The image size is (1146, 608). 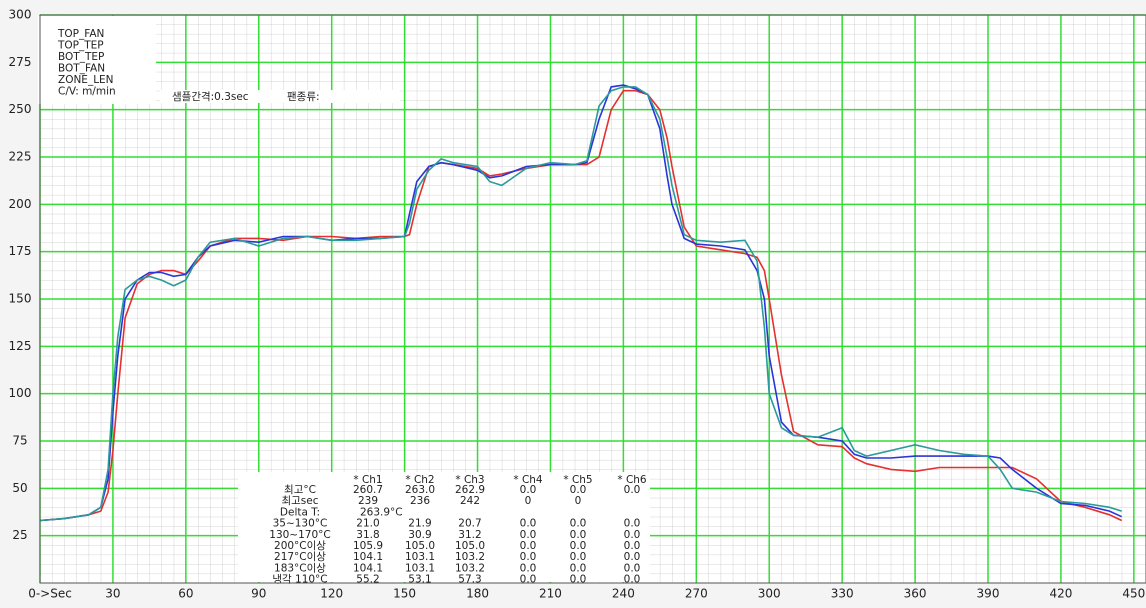 I want to click on table-cell: 31.8, so click(x=367, y=535).